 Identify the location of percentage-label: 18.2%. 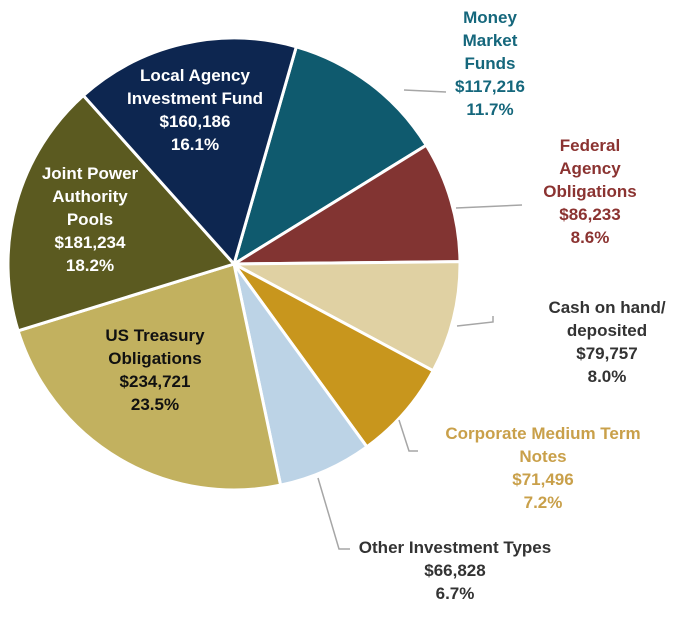
(90, 265).